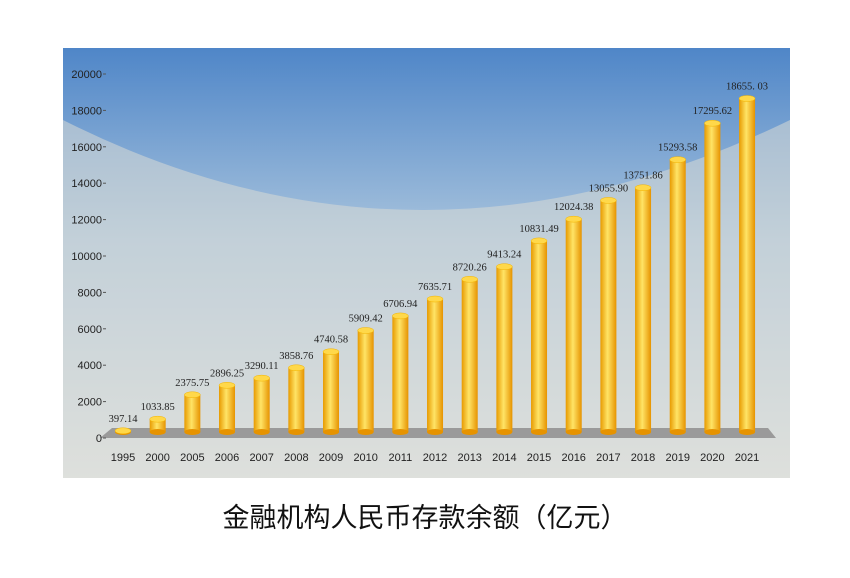 This screenshot has width=850, height=578. I want to click on value-label: 397.14, so click(124, 419).